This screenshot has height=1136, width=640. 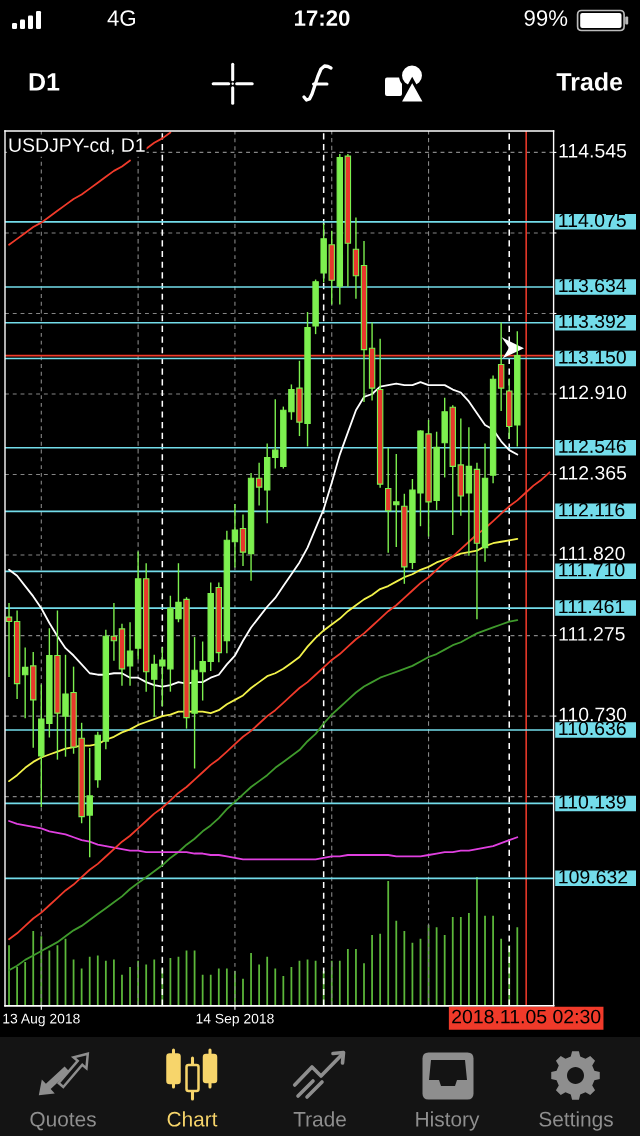 I want to click on y-tick-label: 112.365, so click(x=593, y=472).